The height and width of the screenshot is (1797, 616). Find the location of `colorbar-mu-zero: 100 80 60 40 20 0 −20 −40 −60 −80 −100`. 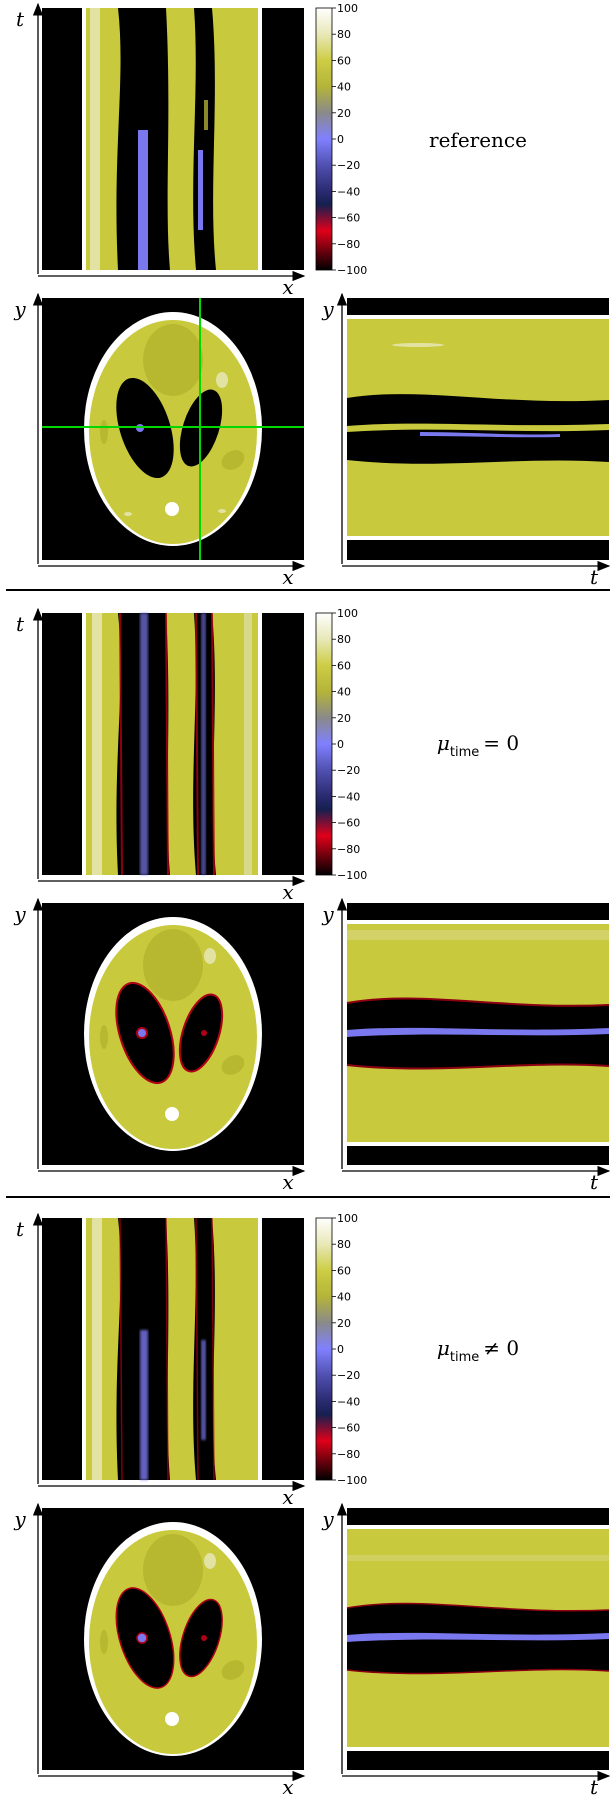

colorbar-mu-zero: 100 80 60 40 20 0 −20 −40 −60 −80 −100 is located at coordinates (341, 744).